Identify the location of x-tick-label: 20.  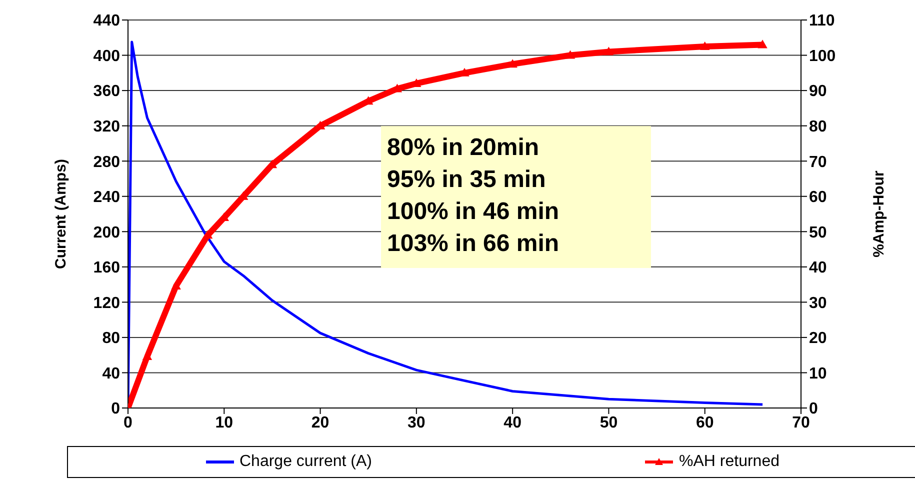
(320, 423).